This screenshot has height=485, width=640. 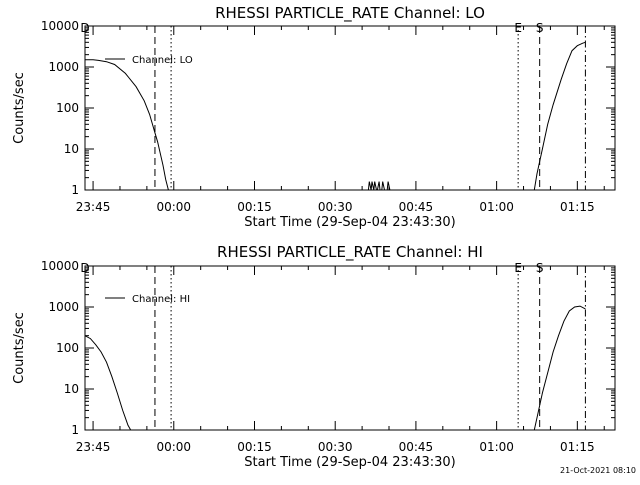 I want to click on legend-entry: Channel: LO, so click(x=162, y=60).